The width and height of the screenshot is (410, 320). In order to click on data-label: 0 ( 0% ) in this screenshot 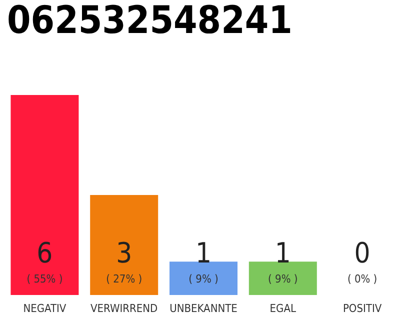, I will do `click(362, 261)`.